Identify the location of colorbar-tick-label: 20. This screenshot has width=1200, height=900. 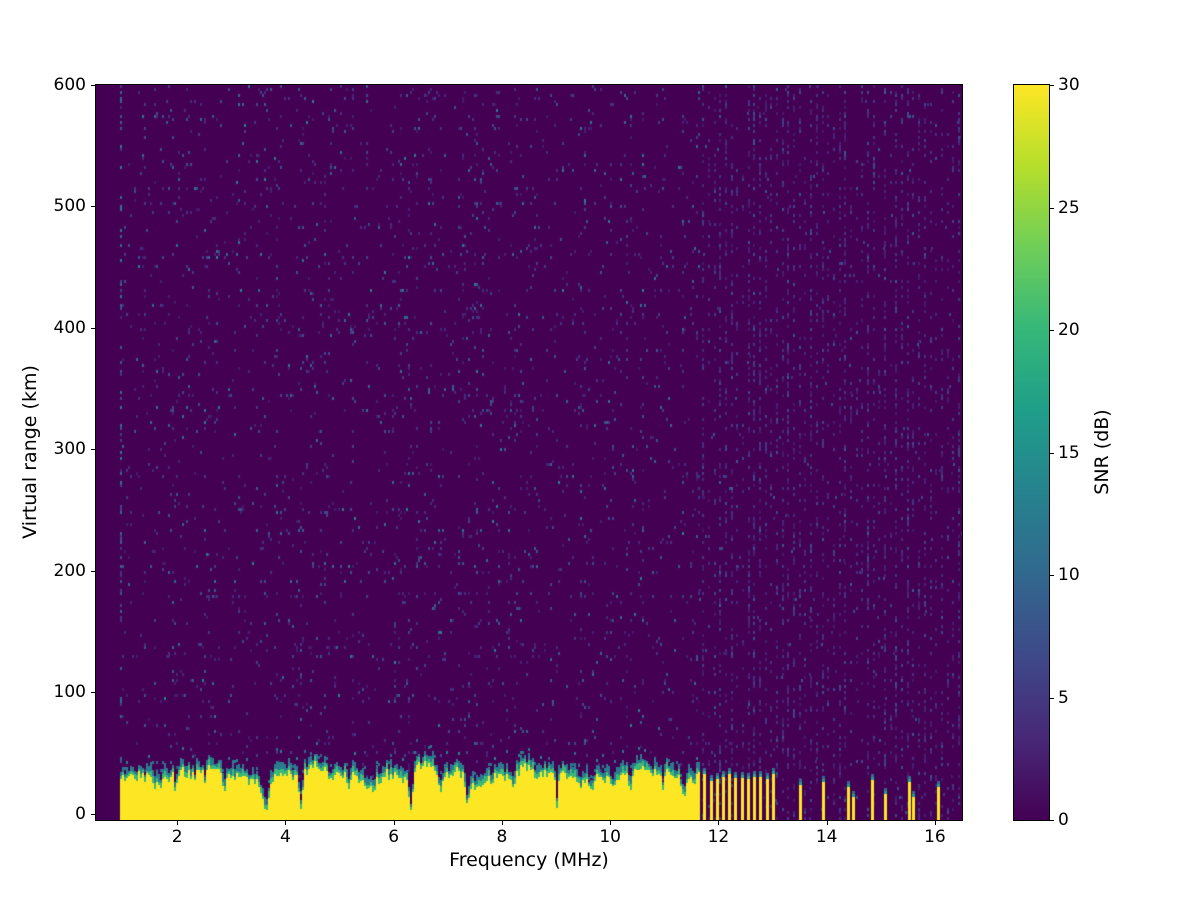
(1069, 330).